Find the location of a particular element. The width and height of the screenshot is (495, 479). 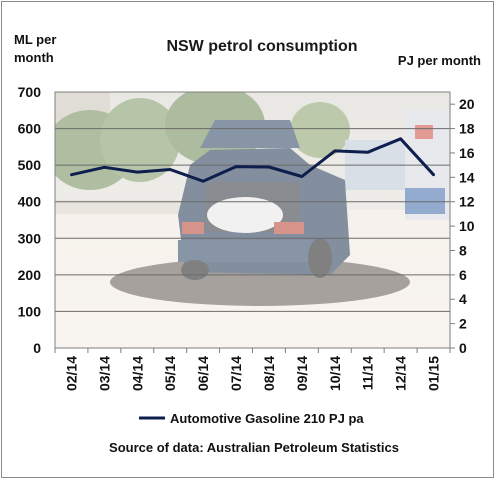

left-axis-title-line-1: ML per is located at coordinates (35, 39).